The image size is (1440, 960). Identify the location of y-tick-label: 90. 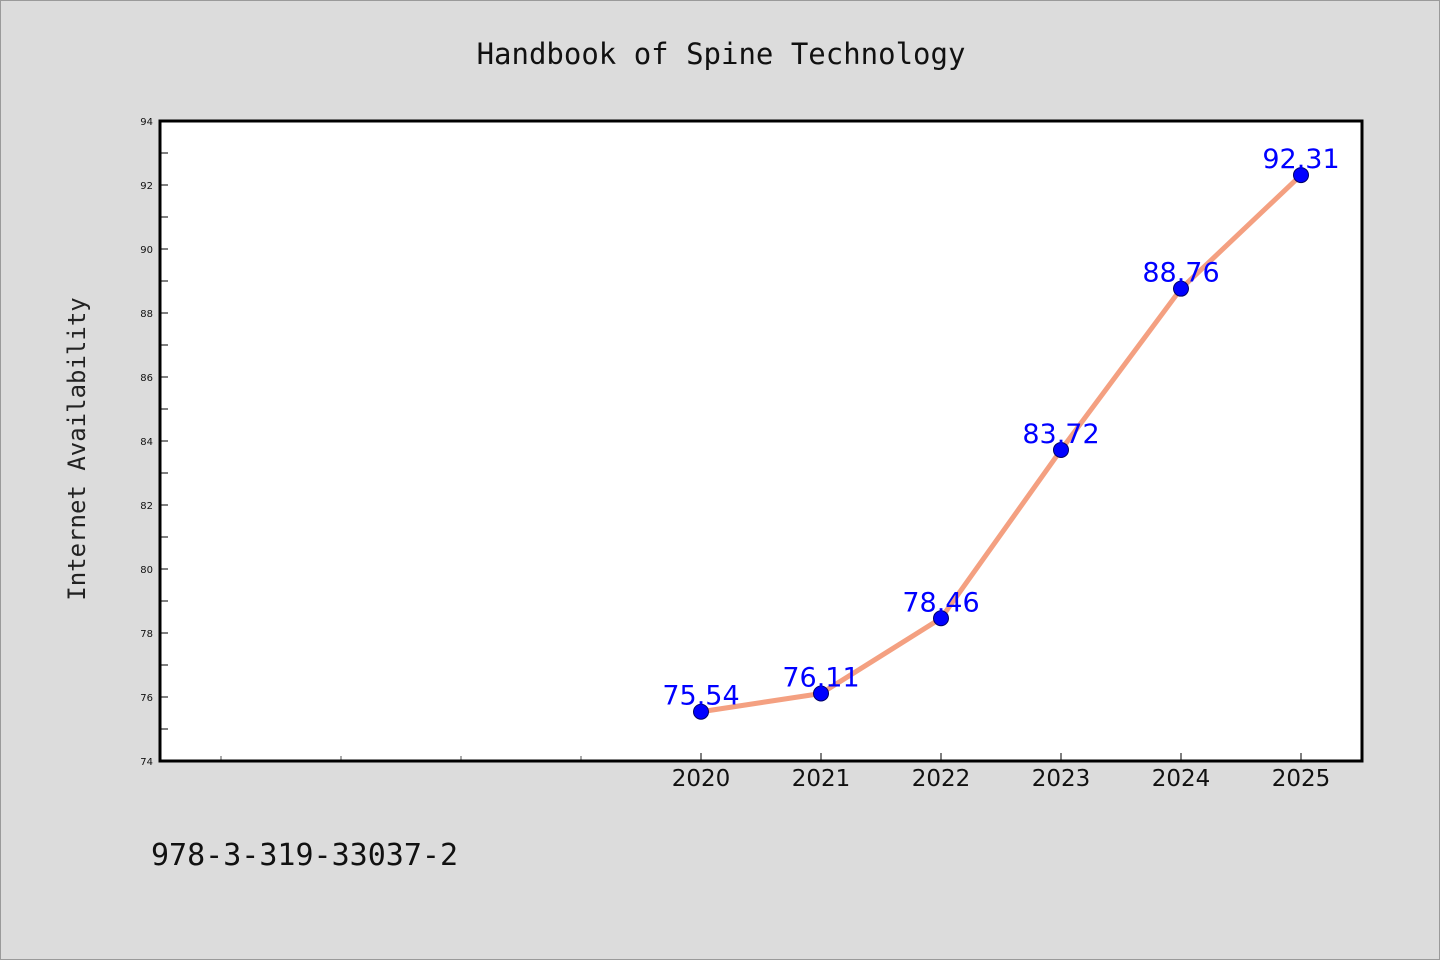
(146, 250).